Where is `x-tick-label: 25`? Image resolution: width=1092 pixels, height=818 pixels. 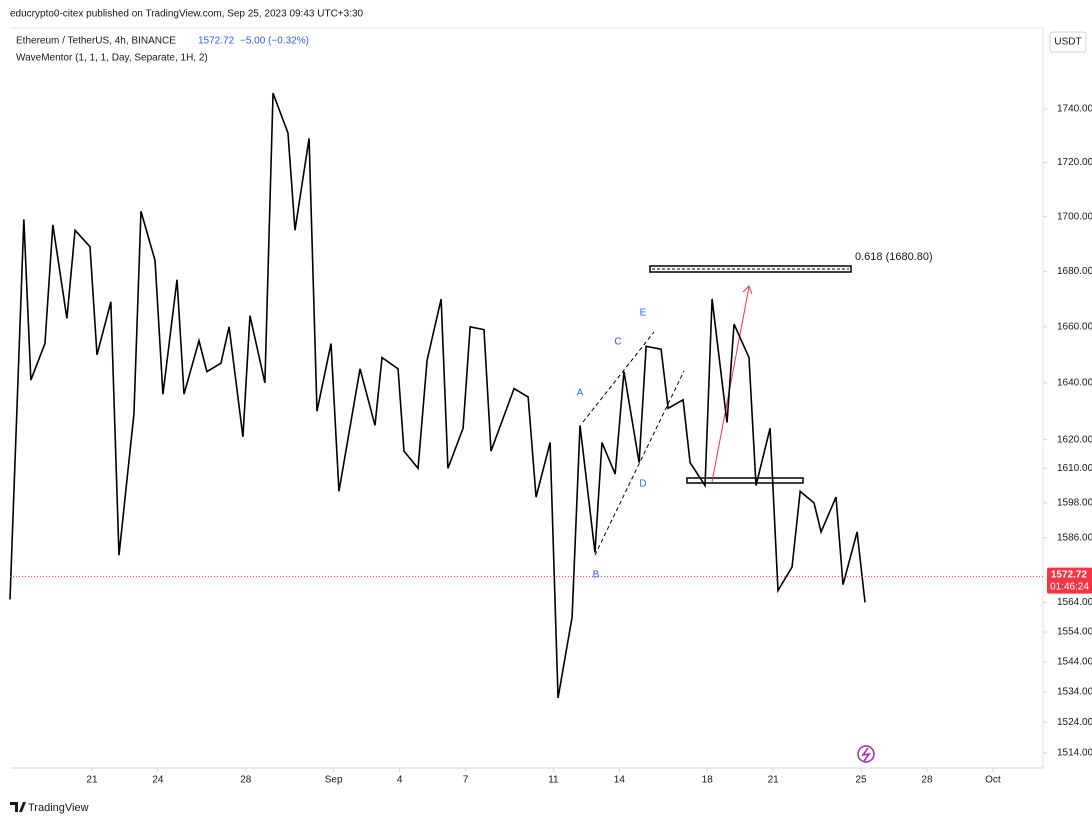
x-tick-label: 25 is located at coordinates (861, 780).